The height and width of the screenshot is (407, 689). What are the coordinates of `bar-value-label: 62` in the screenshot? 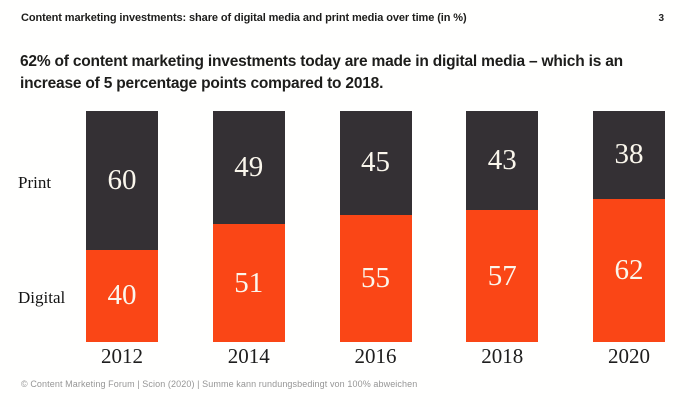 It's located at (629, 269).